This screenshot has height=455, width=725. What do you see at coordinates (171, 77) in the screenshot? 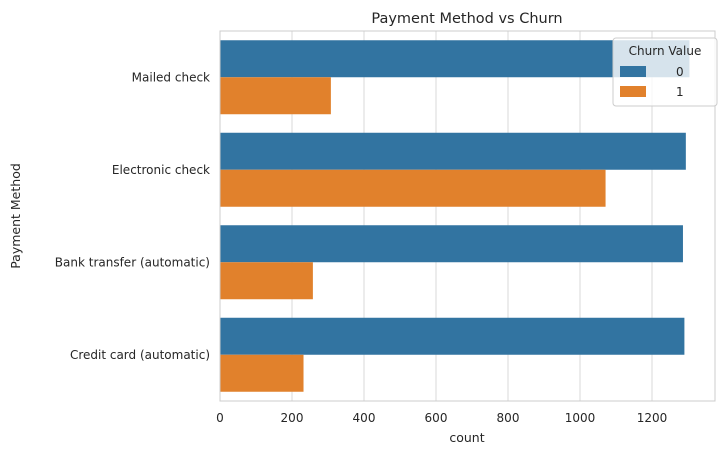
I see `y-tick-label: Mailed check` at bounding box center [171, 77].